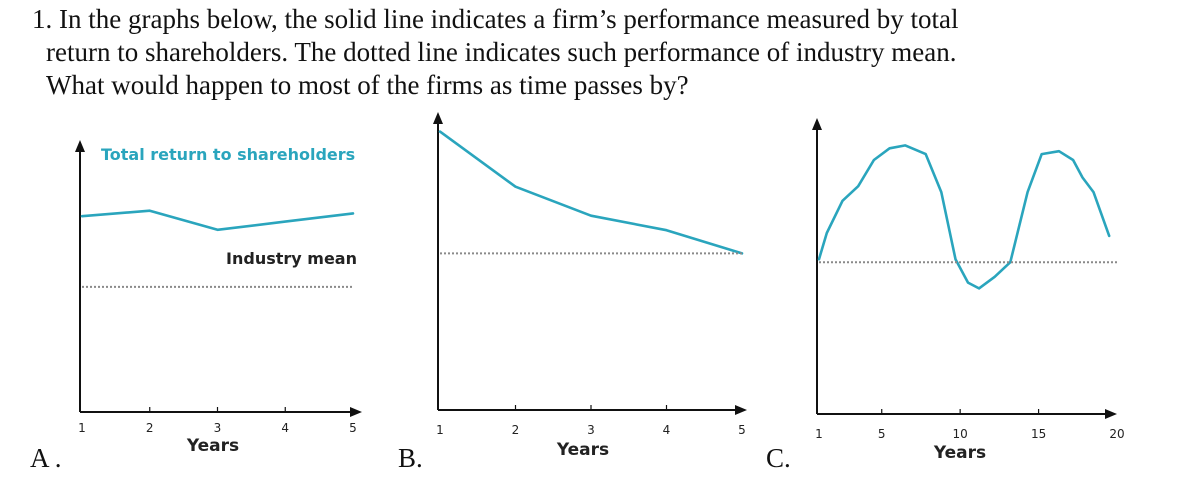 This screenshot has width=1187, height=498. What do you see at coordinates (742, 430) in the screenshot?
I see `x-tick-label-2-5: 5` at bounding box center [742, 430].